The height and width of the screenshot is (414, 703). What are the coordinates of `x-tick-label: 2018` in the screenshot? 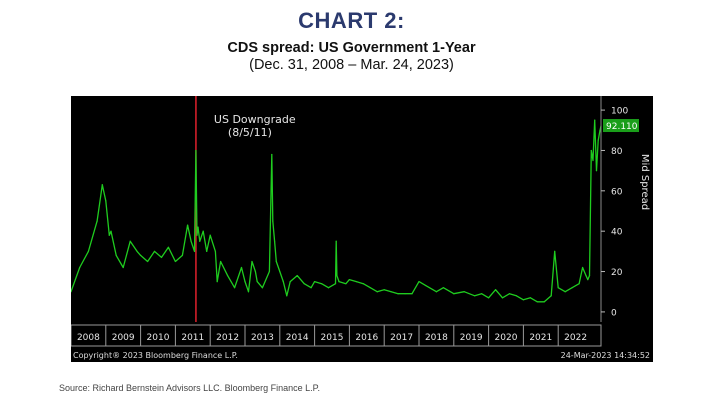 It's located at (436, 338).